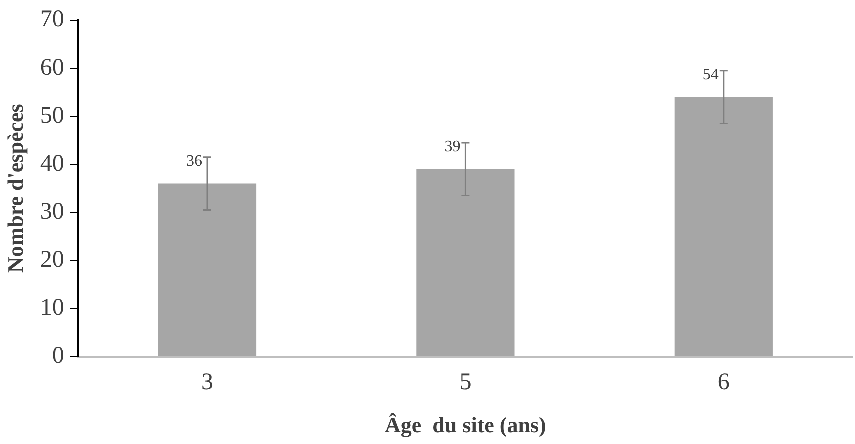  Describe the element at coordinates (52, 211) in the screenshot. I see `y-tick-label: 30` at that location.